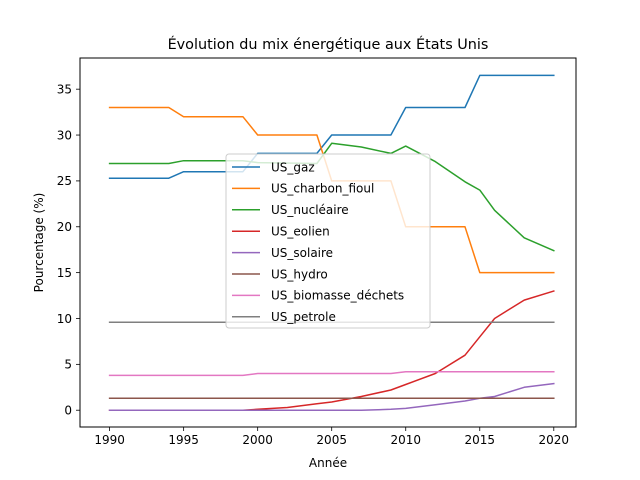 This screenshot has width=640, height=480. I want to click on legend-label-1: US_charbon_fioul, so click(322, 189).